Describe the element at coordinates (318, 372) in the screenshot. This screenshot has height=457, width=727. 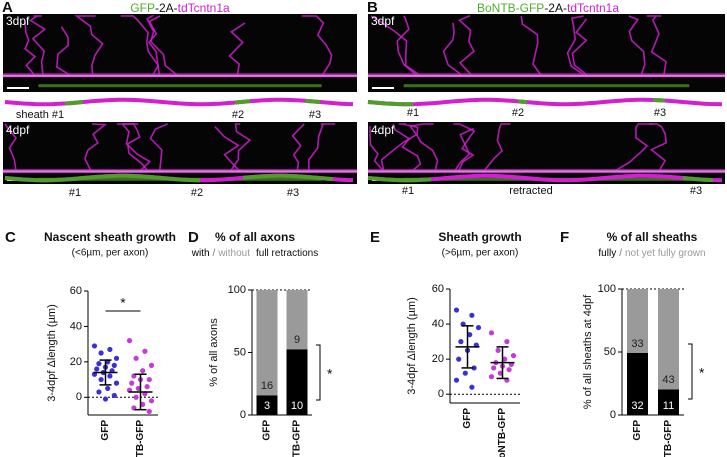
I see `sig-bracket` at that location.